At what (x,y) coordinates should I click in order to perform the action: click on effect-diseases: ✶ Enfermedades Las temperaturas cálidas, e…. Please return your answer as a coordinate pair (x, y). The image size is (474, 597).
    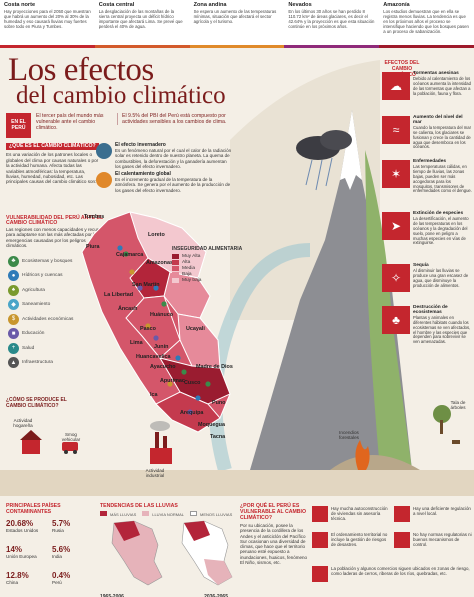
    Looking at the image, I should click on (427, 176).